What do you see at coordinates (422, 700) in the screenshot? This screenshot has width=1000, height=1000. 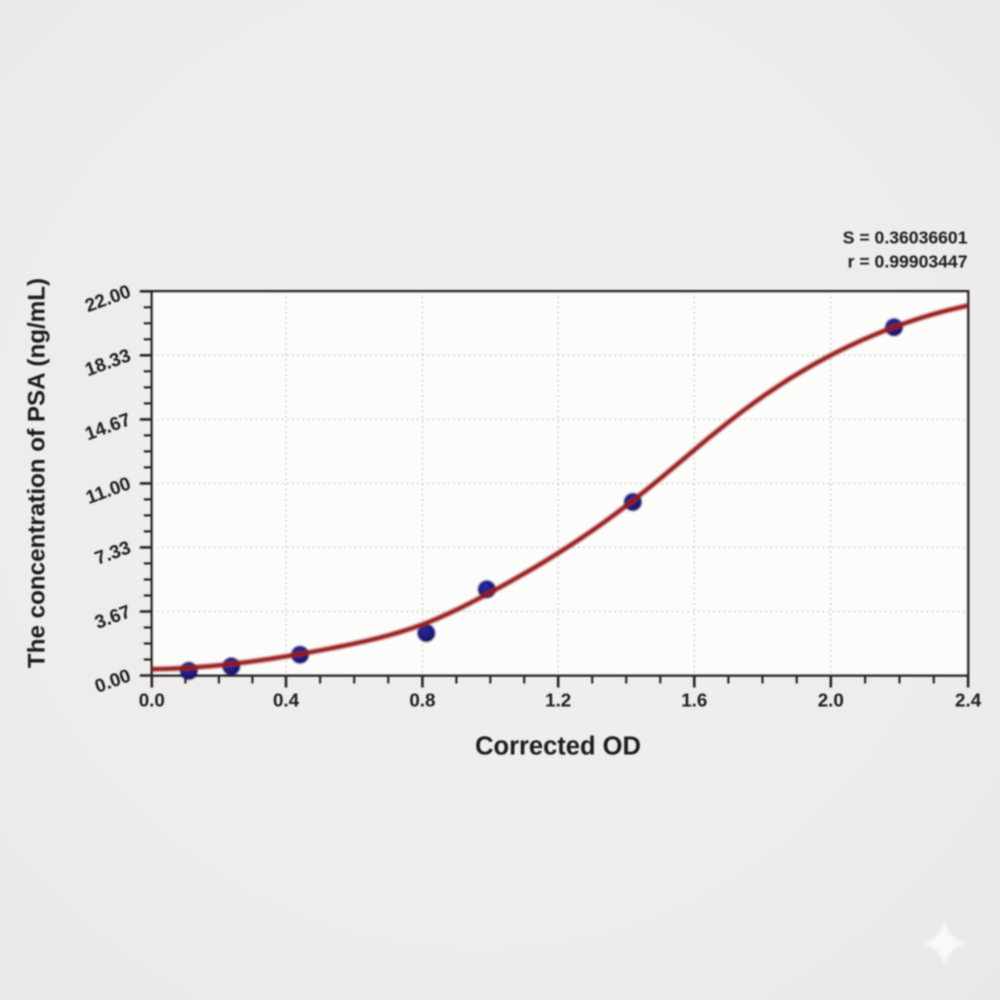 I see `svg-text: 0.8` at bounding box center [422, 700].